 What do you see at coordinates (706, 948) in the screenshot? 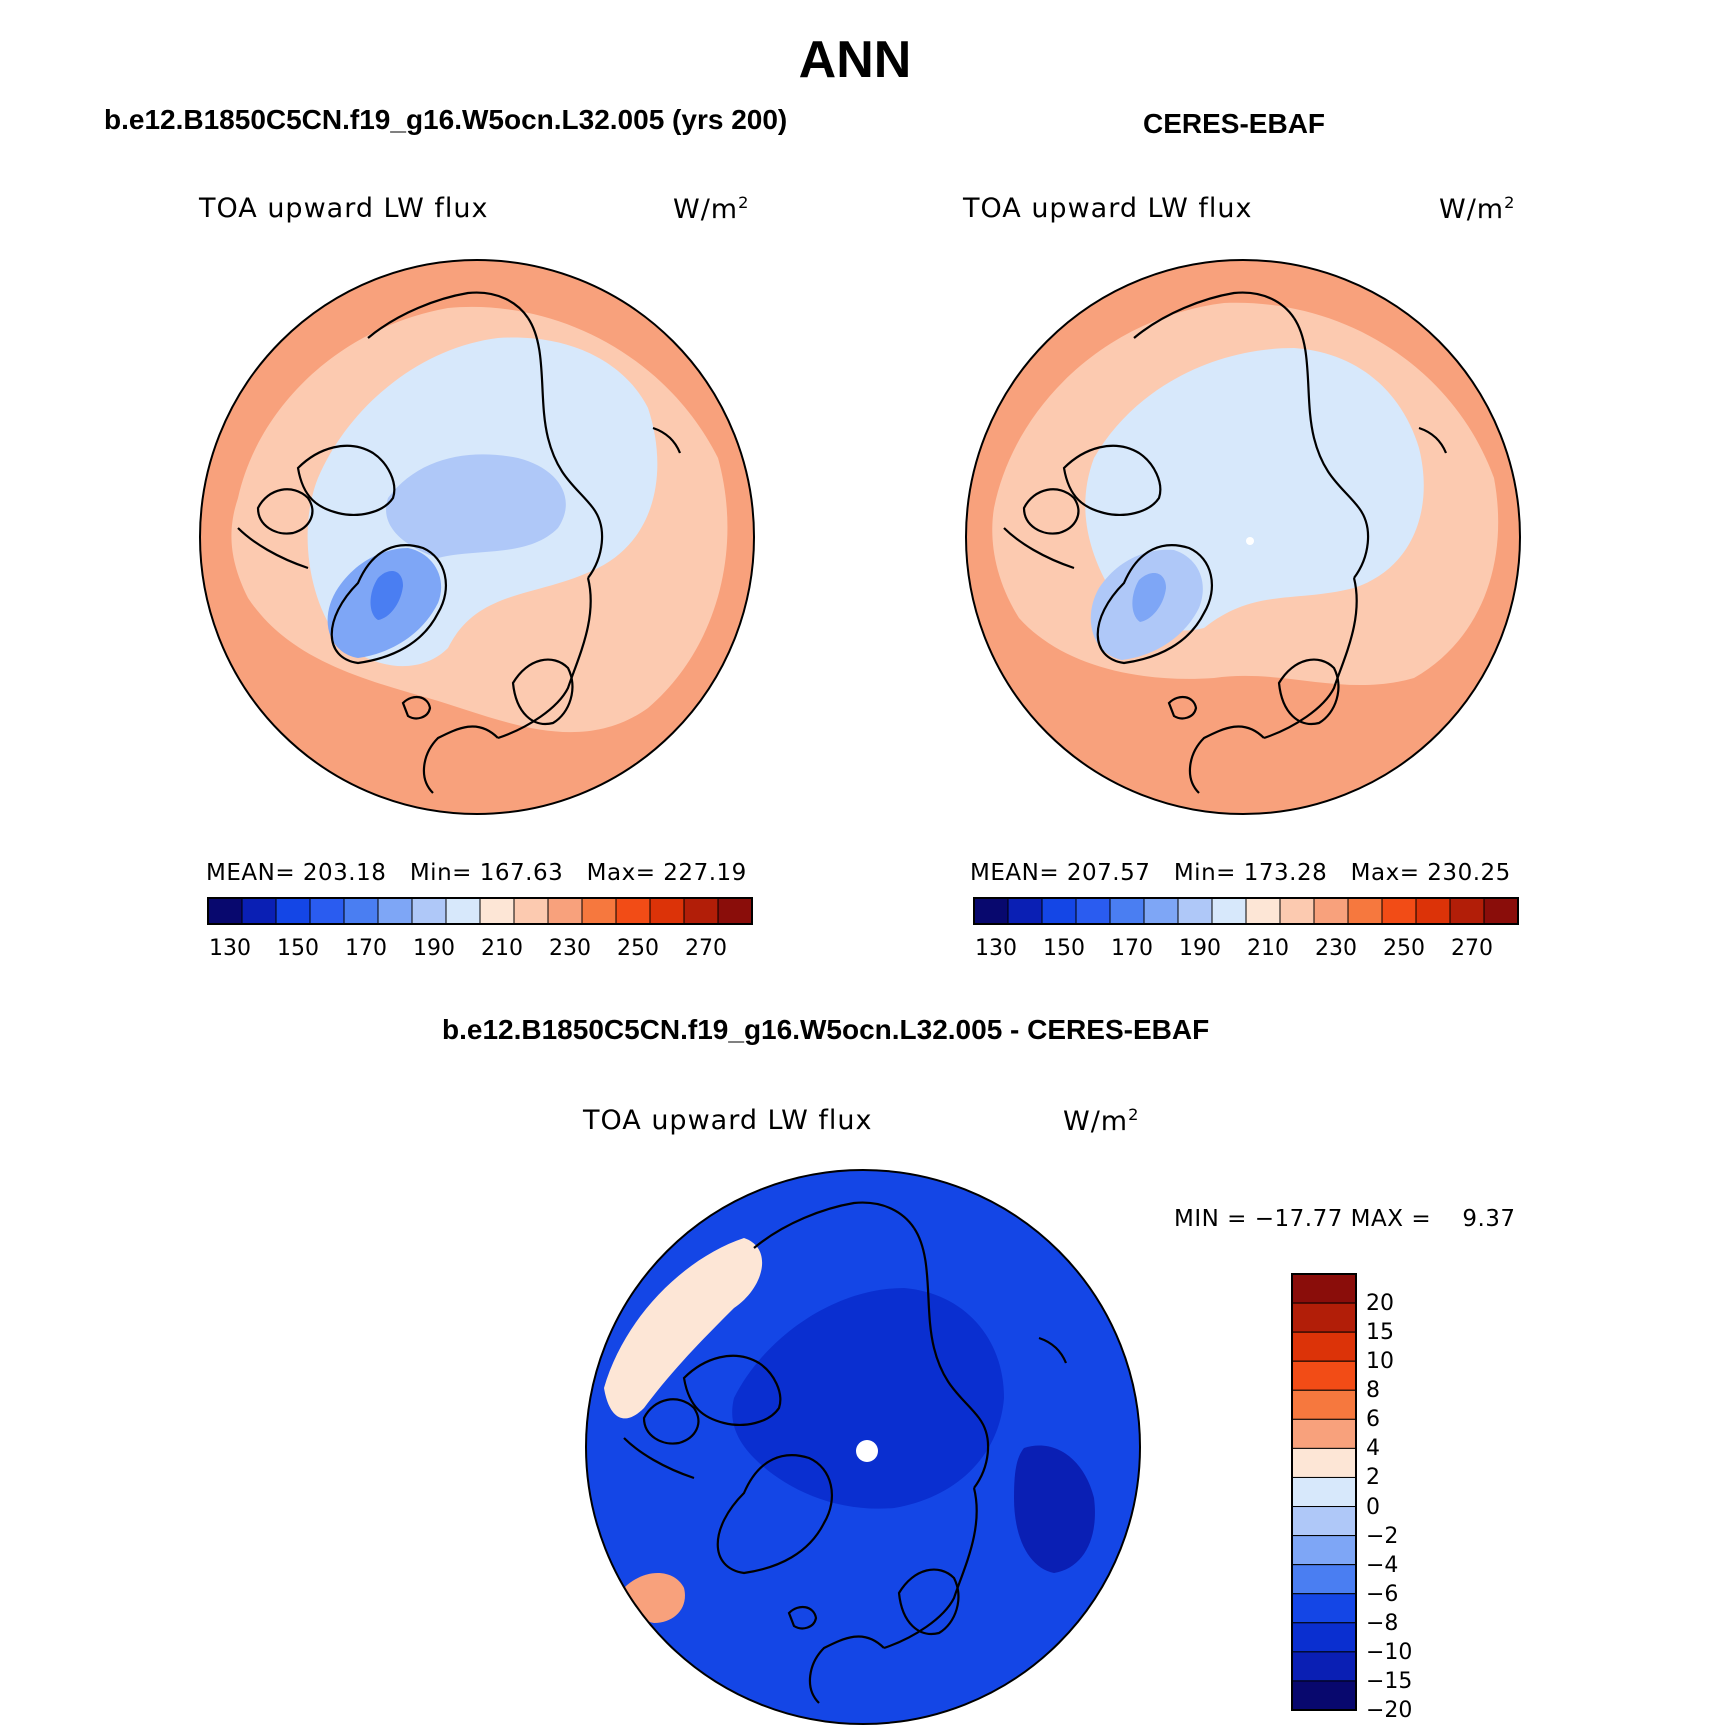
I see `panel-1-colorbar-tick-label: 270` at bounding box center [706, 948].